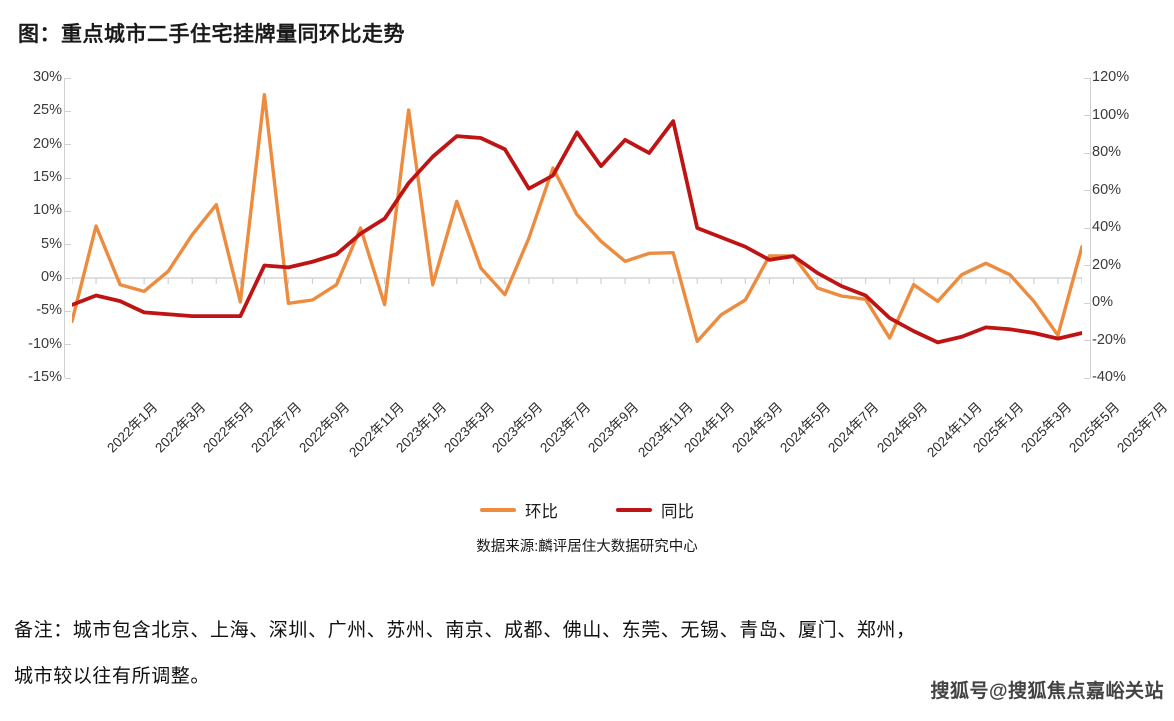  Describe the element at coordinates (1107, 152) in the screenshot. I see `right-axis-tick-label: 80%` at that location.